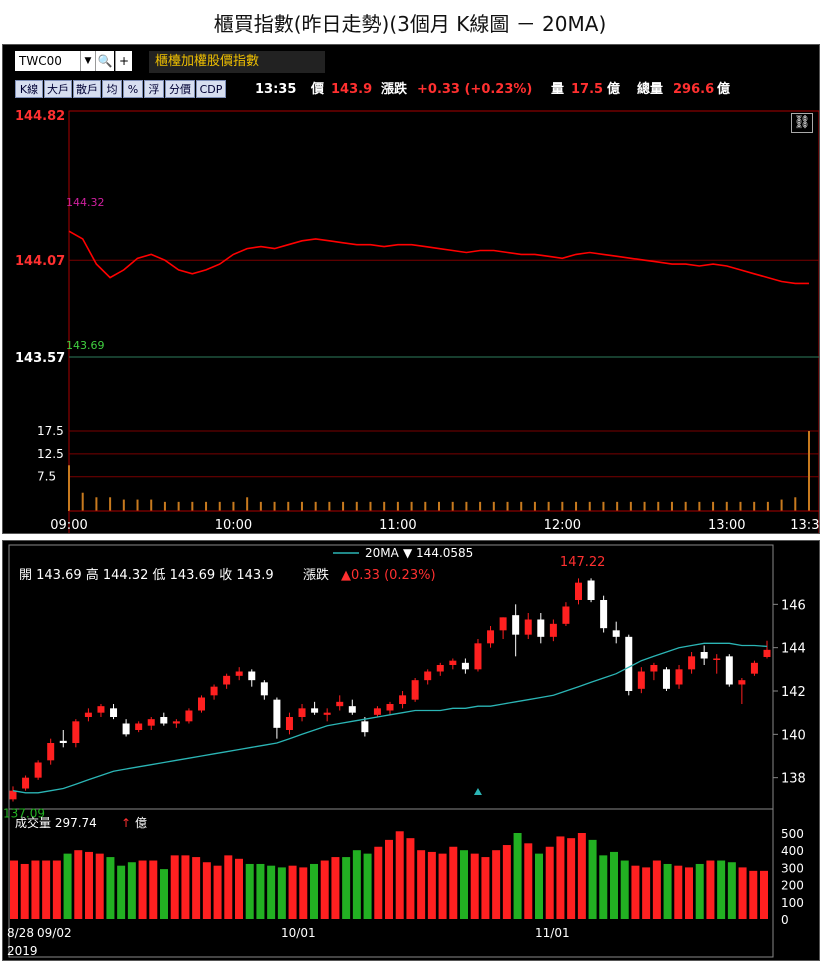  Describe the element at coordinates (85, 202) in the screenshot. I see `day-high-label: 144.32` at that location.